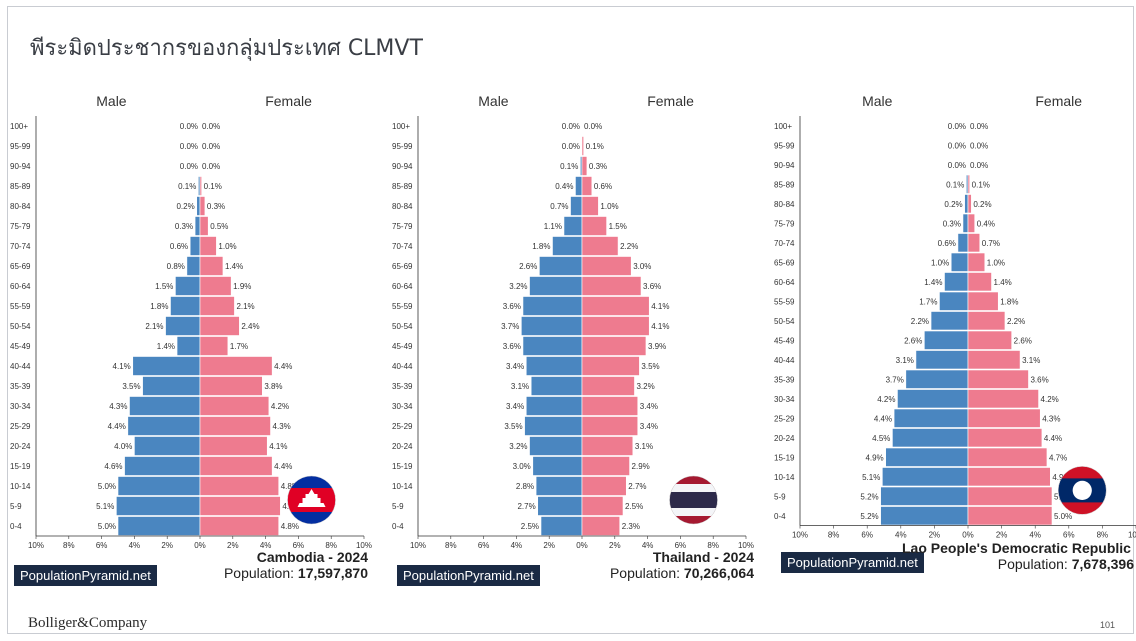  What do you see at coordinates (649, 426) in the screenshot?
I see `female-value-label: 3.4%` at bounding box center [649, 426].